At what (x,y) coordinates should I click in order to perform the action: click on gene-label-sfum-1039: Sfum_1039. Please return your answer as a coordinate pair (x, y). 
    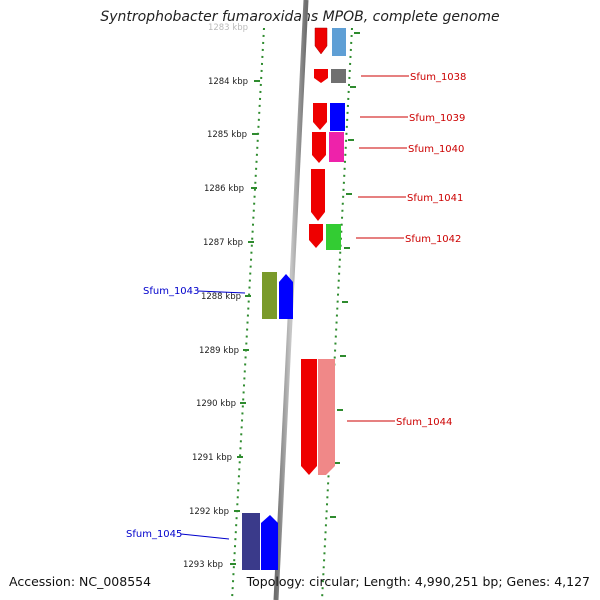
    Looking at the image, I should click on (437, 118).